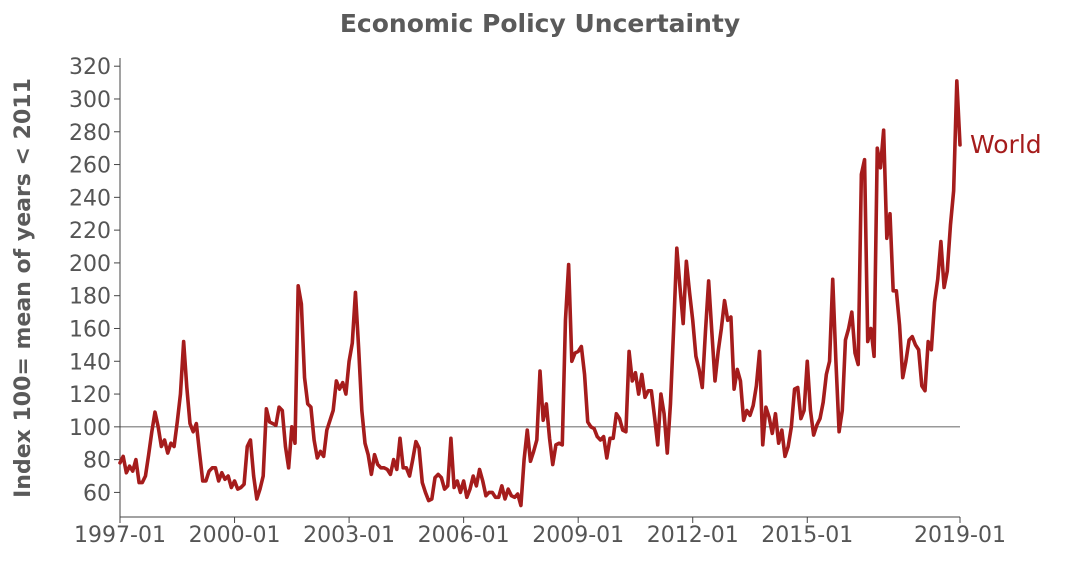 The height and width of the screenshot is (577, 1074). I want to click on y-tick-label: 220, so click(90, 231).